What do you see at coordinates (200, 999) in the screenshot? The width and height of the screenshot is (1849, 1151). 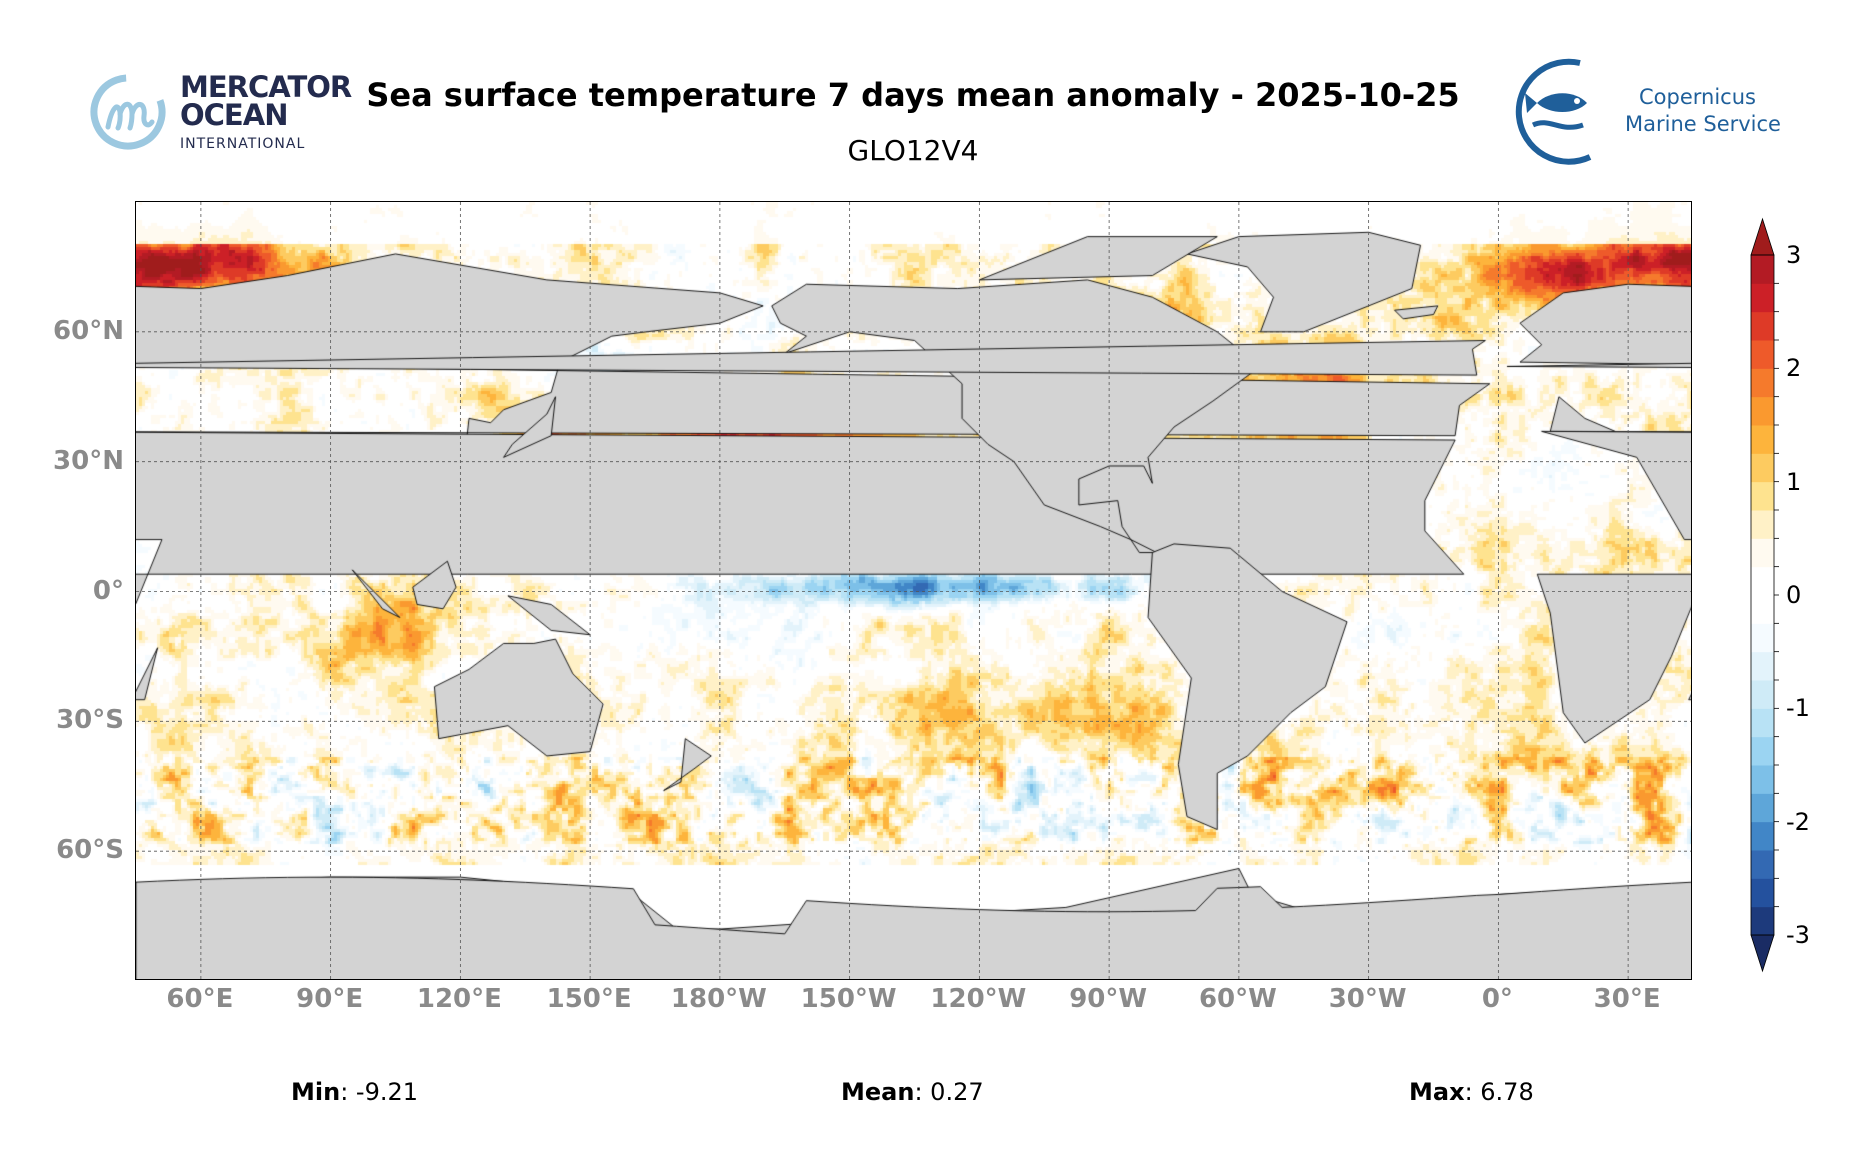 I see `lon-label: 60°E` at bounding box center [200, 999].